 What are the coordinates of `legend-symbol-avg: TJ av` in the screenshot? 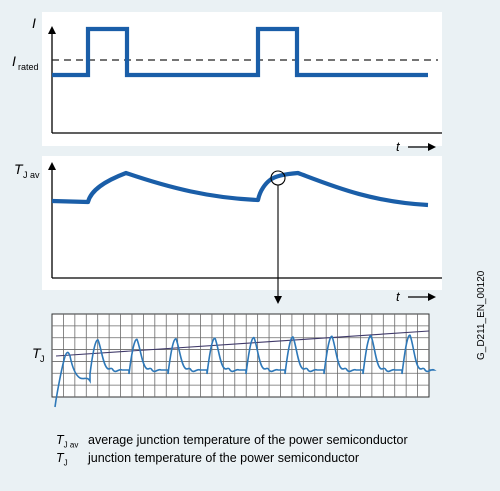 It's located at (67, 441).